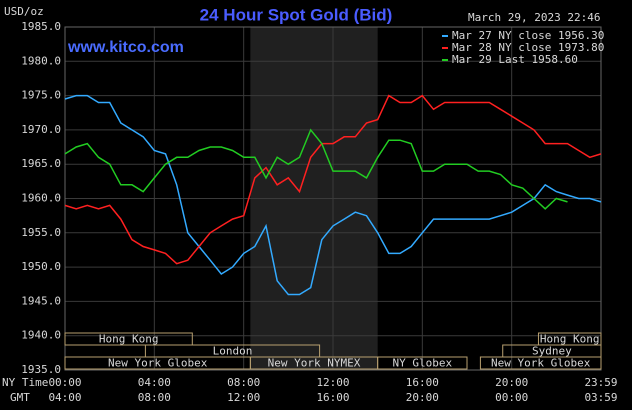 Image resolution: width=632 pixels, height=410 pixels. Describe the element at coordinates (24, 11) in the screenshot. I see `y-axis-label: USD/oz` at that location.